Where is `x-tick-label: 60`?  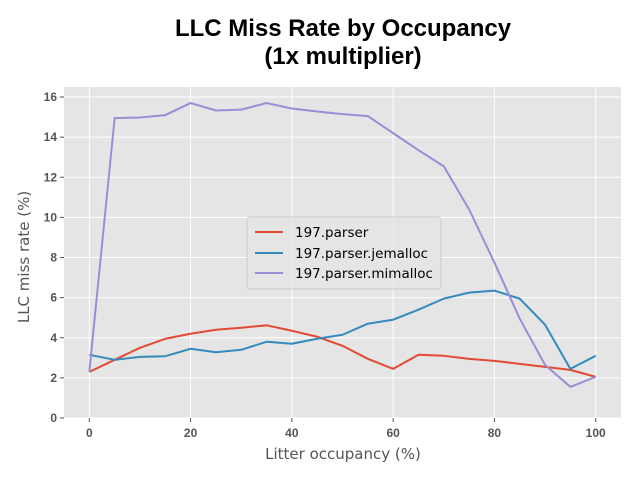
x-tick-label: 60 is located at coordinates (393, 433).